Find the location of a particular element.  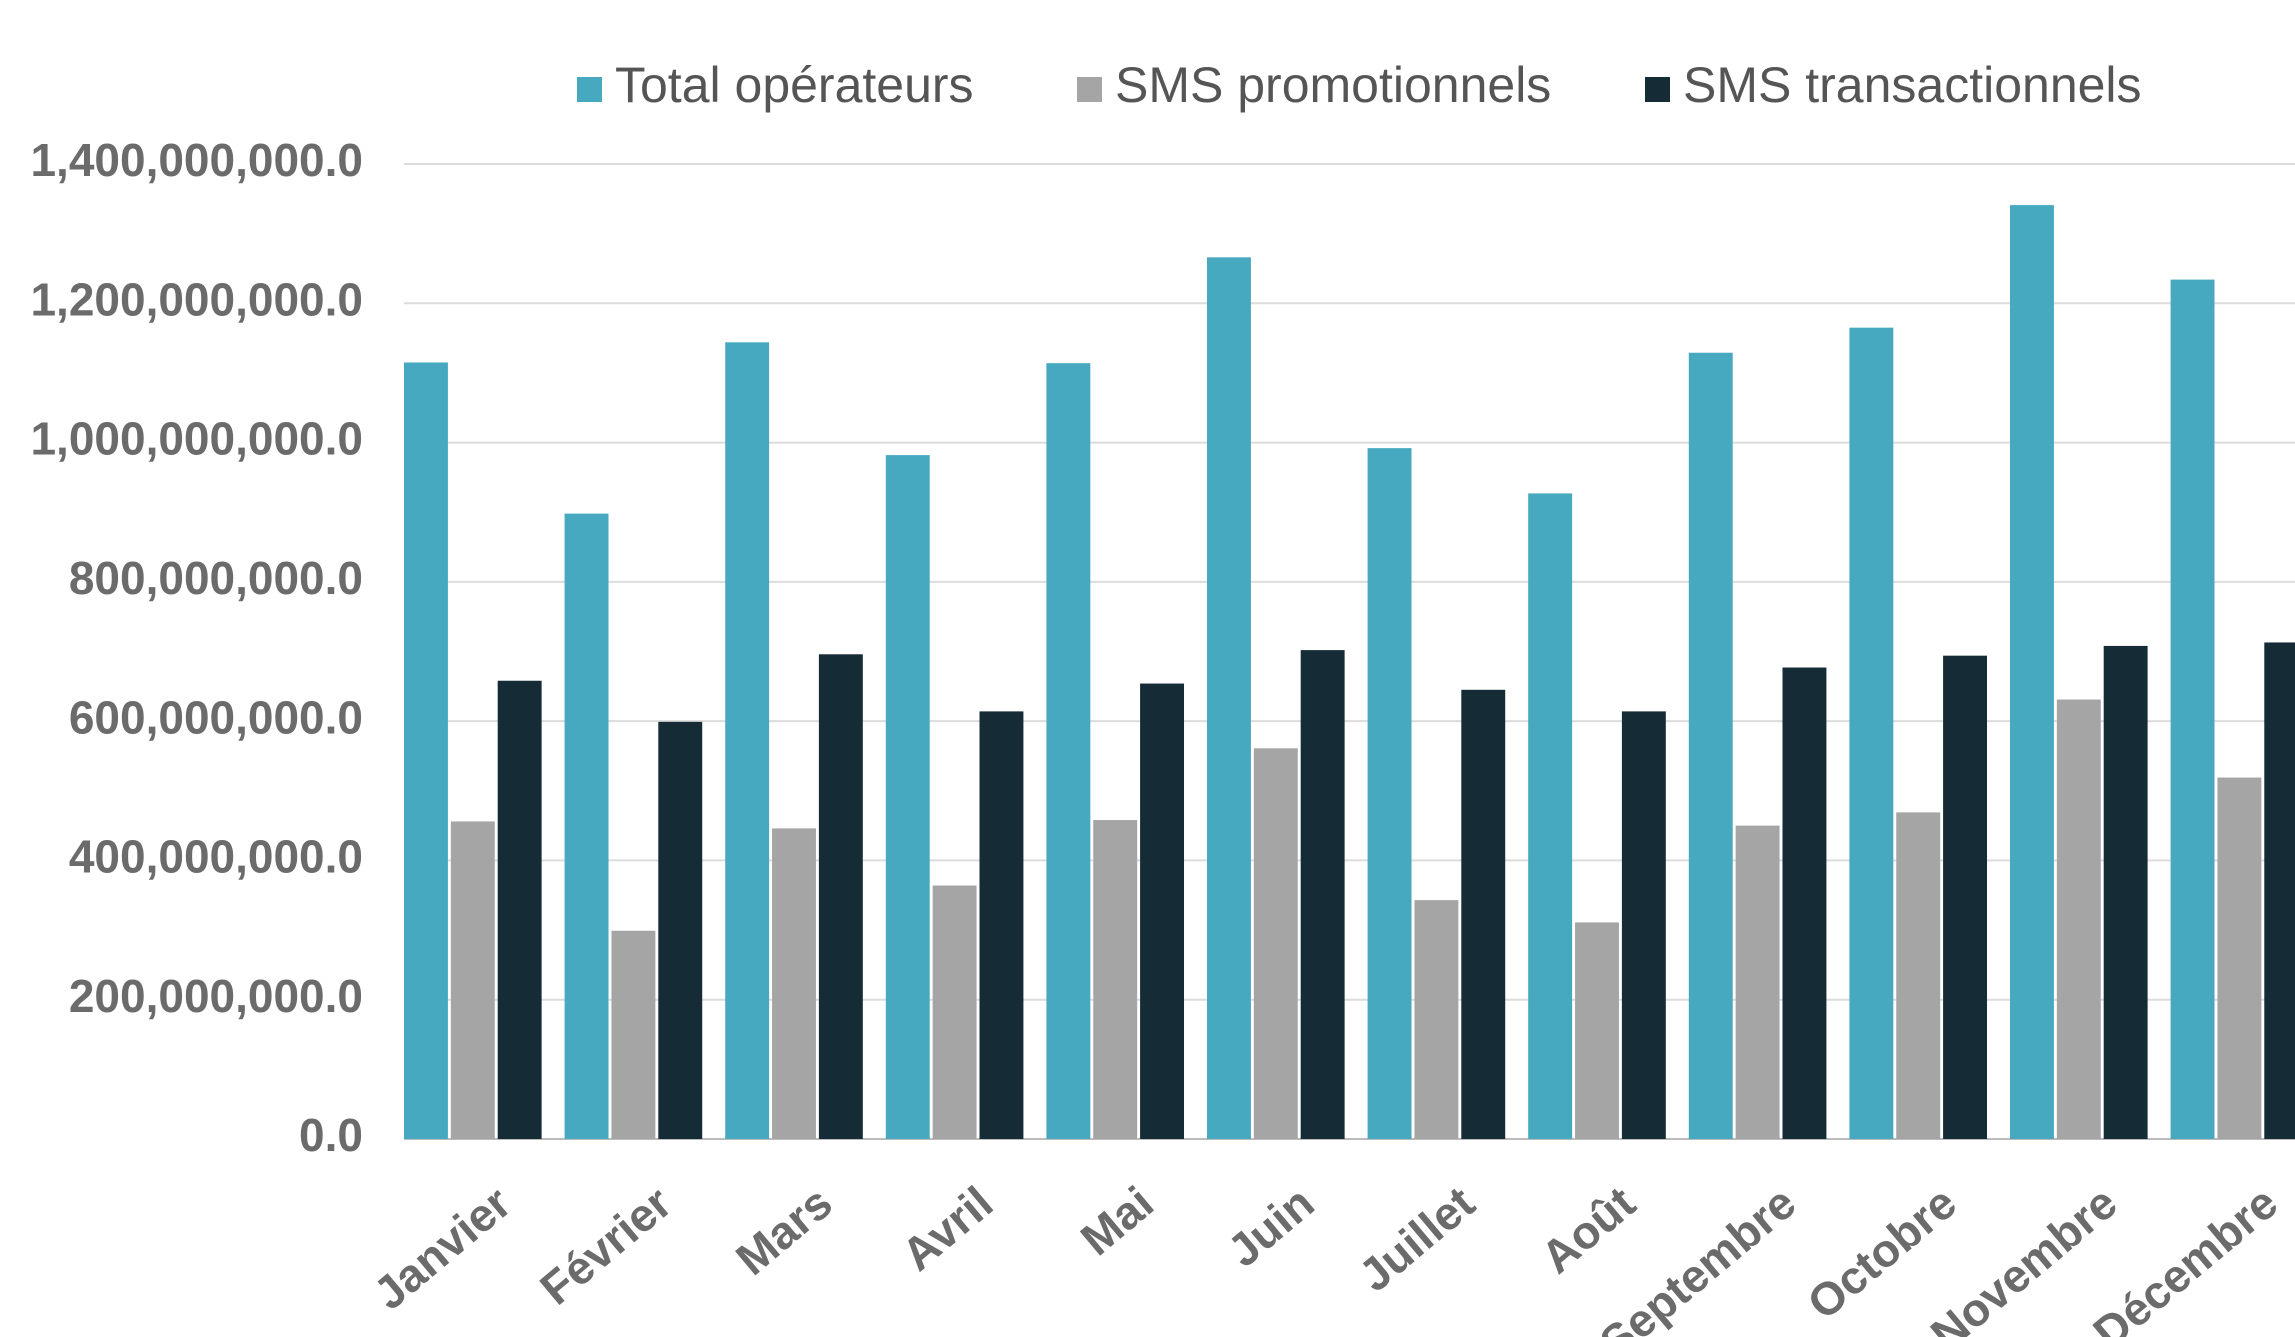

x-tick-label: Mars is located at coordinates (784, 1230).